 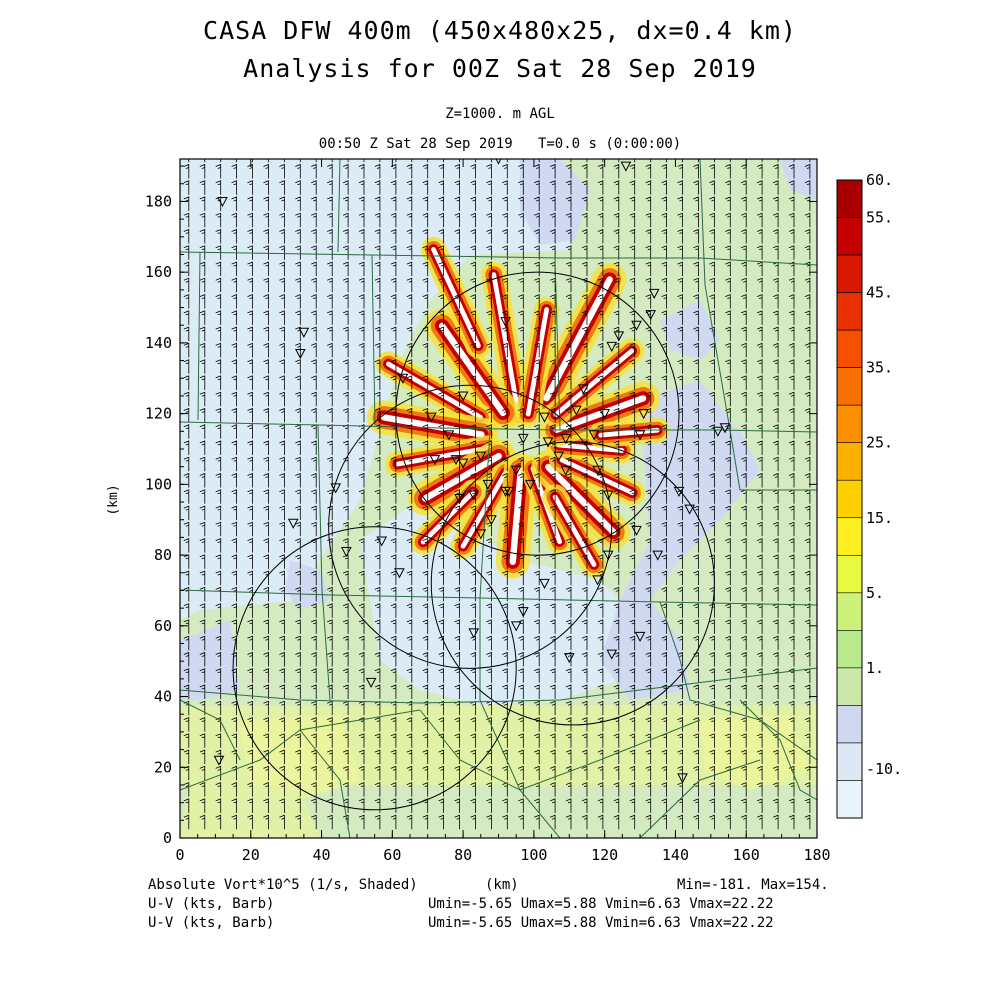 I want to click on valid-time: 00:50 Z Sat 28 Sep 2019, so click(x=415, y=144).